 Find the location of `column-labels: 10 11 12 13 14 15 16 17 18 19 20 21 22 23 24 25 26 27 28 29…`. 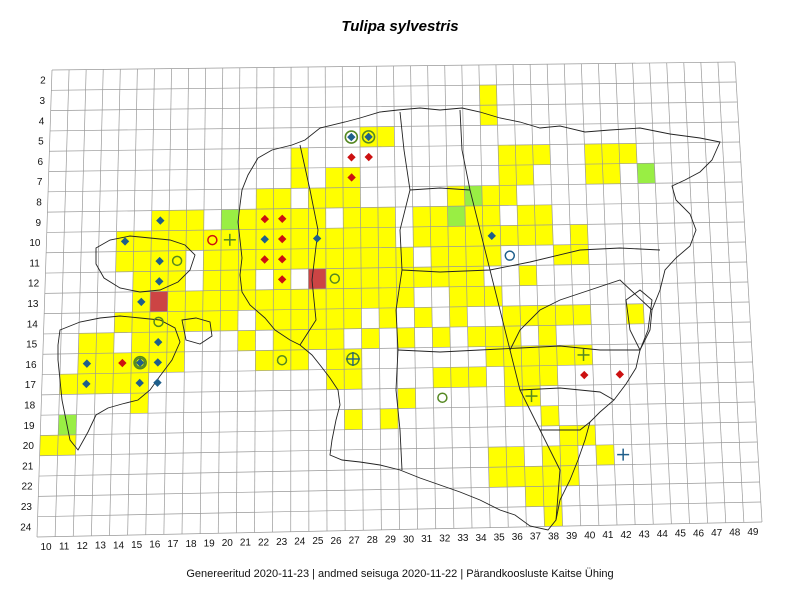

column-labels: 10 11 12 13 14 15 16 17 18 19 20 21 22 23 24 25 26 27 28 29… is located at coordinates (400, 540).